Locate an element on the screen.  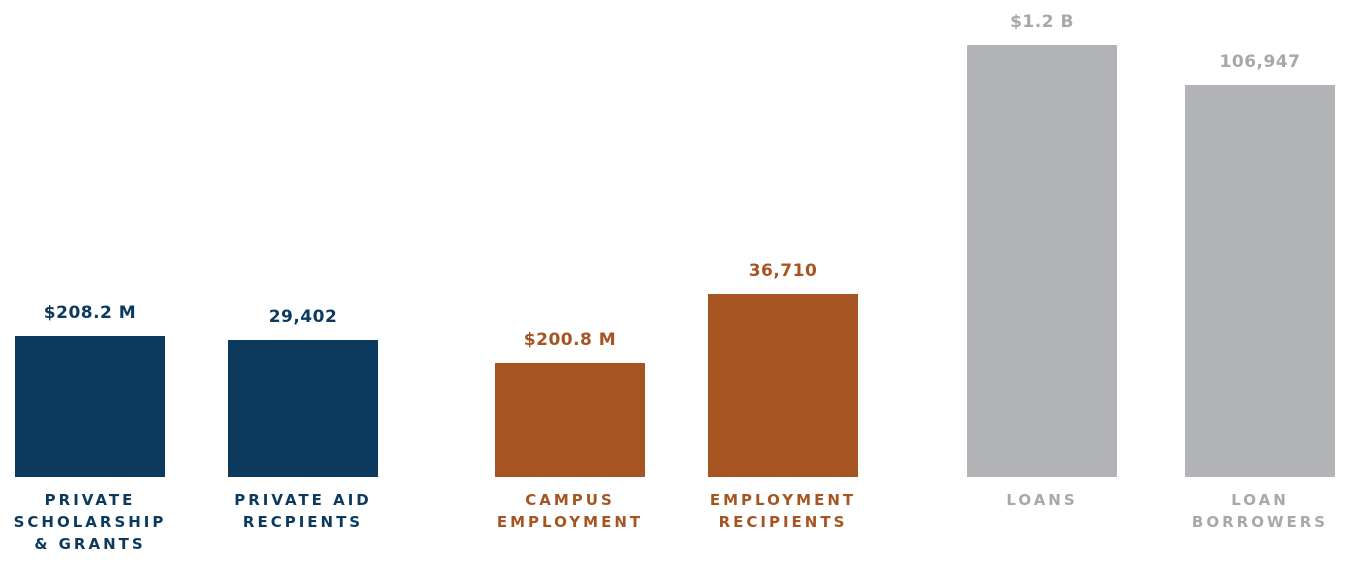
bar-category-label-0: PRIVATE SCHOLARSHIP & GRANTS is located at coordinates (95, 522).